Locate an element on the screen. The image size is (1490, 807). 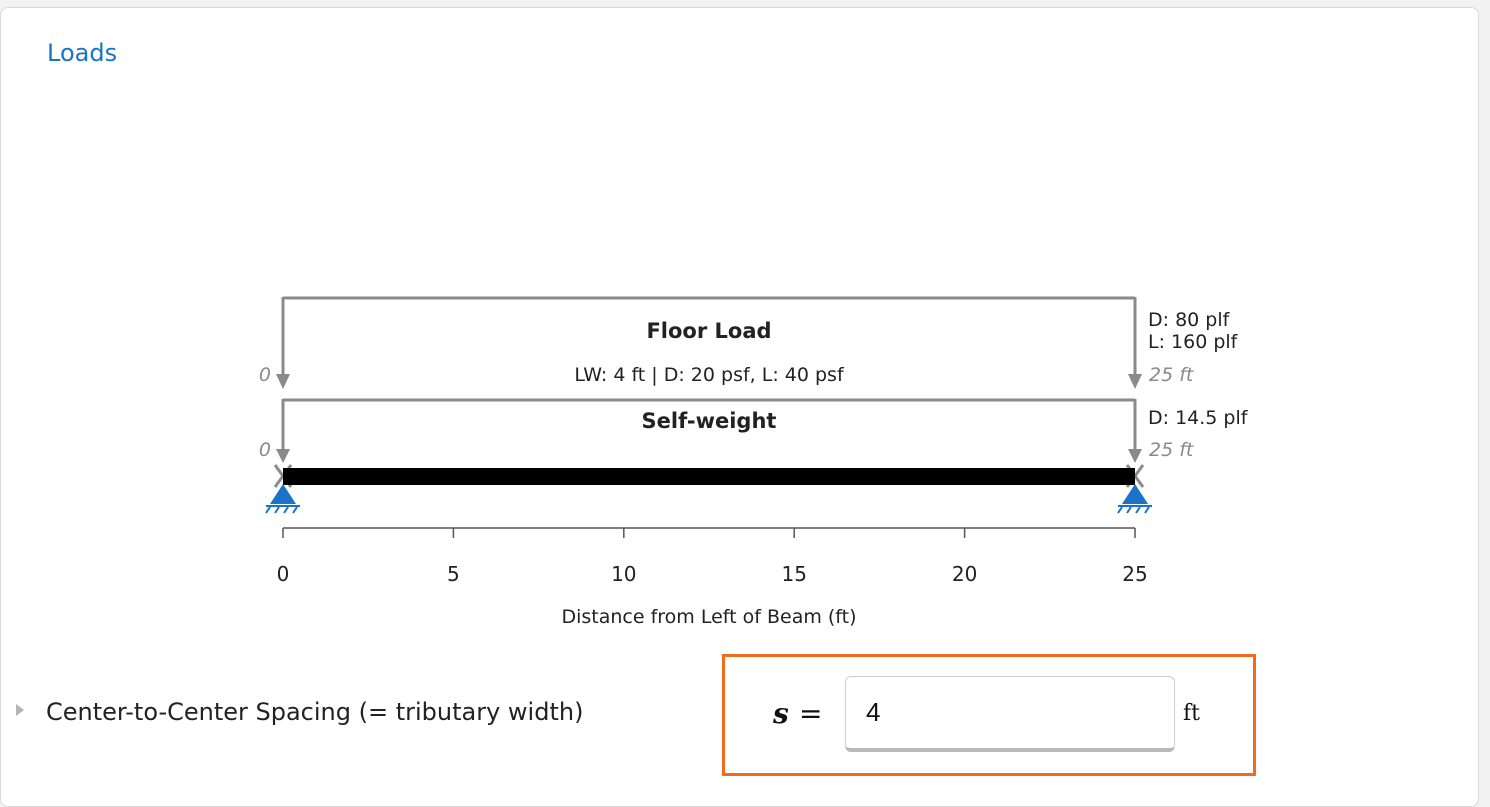
expand-caret-icon is located at coordinates (20, 710).